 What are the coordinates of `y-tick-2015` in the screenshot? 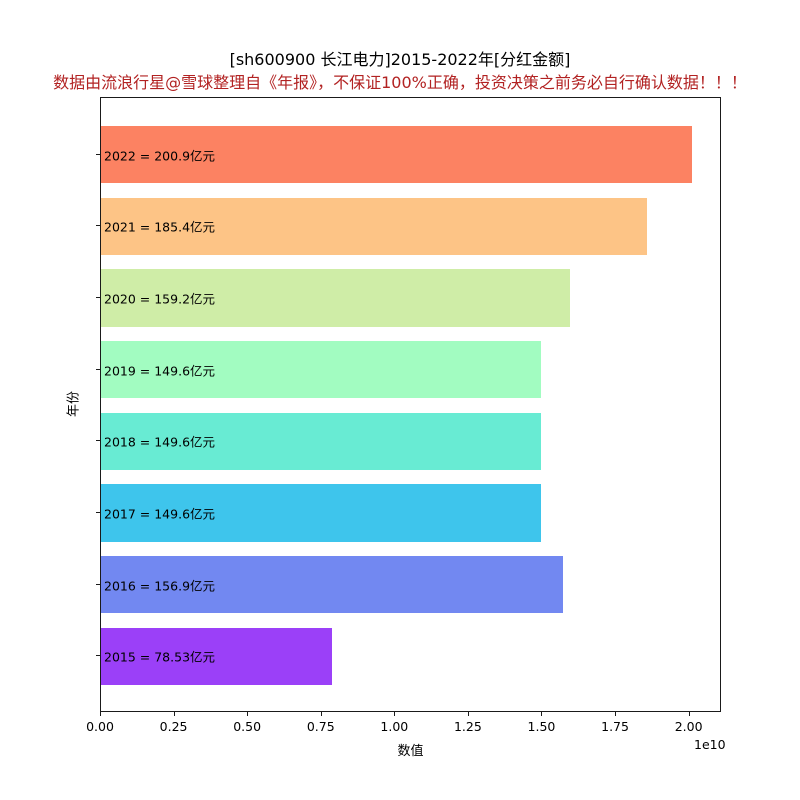 It's located at (98, 656).